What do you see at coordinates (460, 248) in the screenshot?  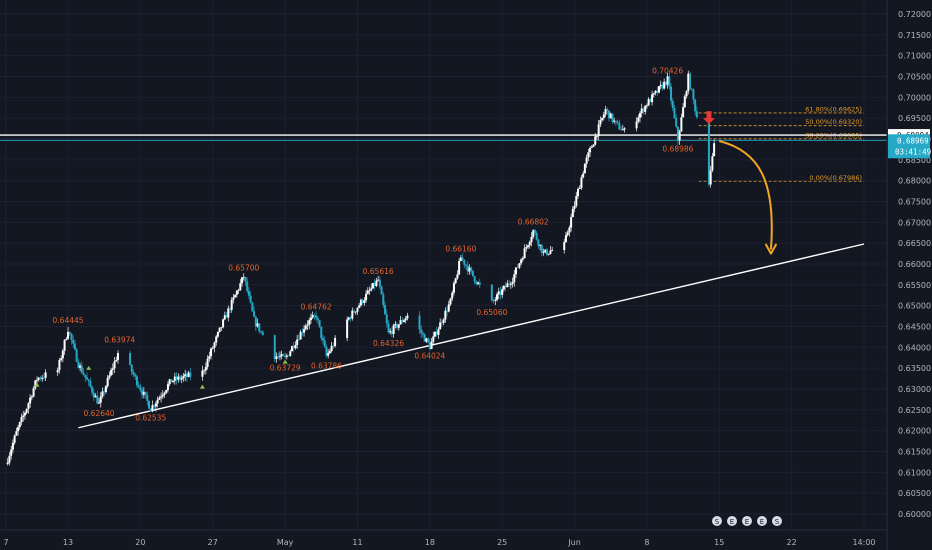 I see `price-annotation: 0.66160` at bounding box center [460, 248].